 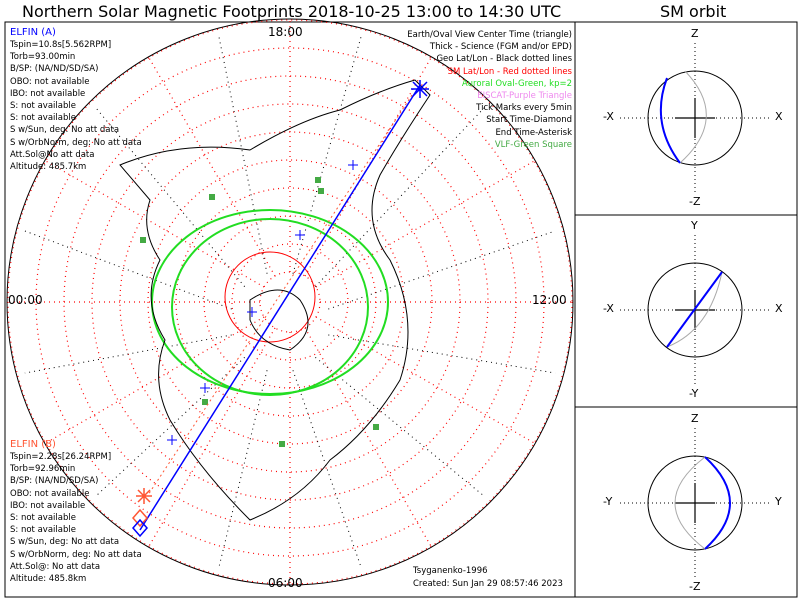 What do you see at coordinates (450, 571) in the screenshot?
I see `model-credit: Tsyganenko-1996` at bounding box center [450, 571].